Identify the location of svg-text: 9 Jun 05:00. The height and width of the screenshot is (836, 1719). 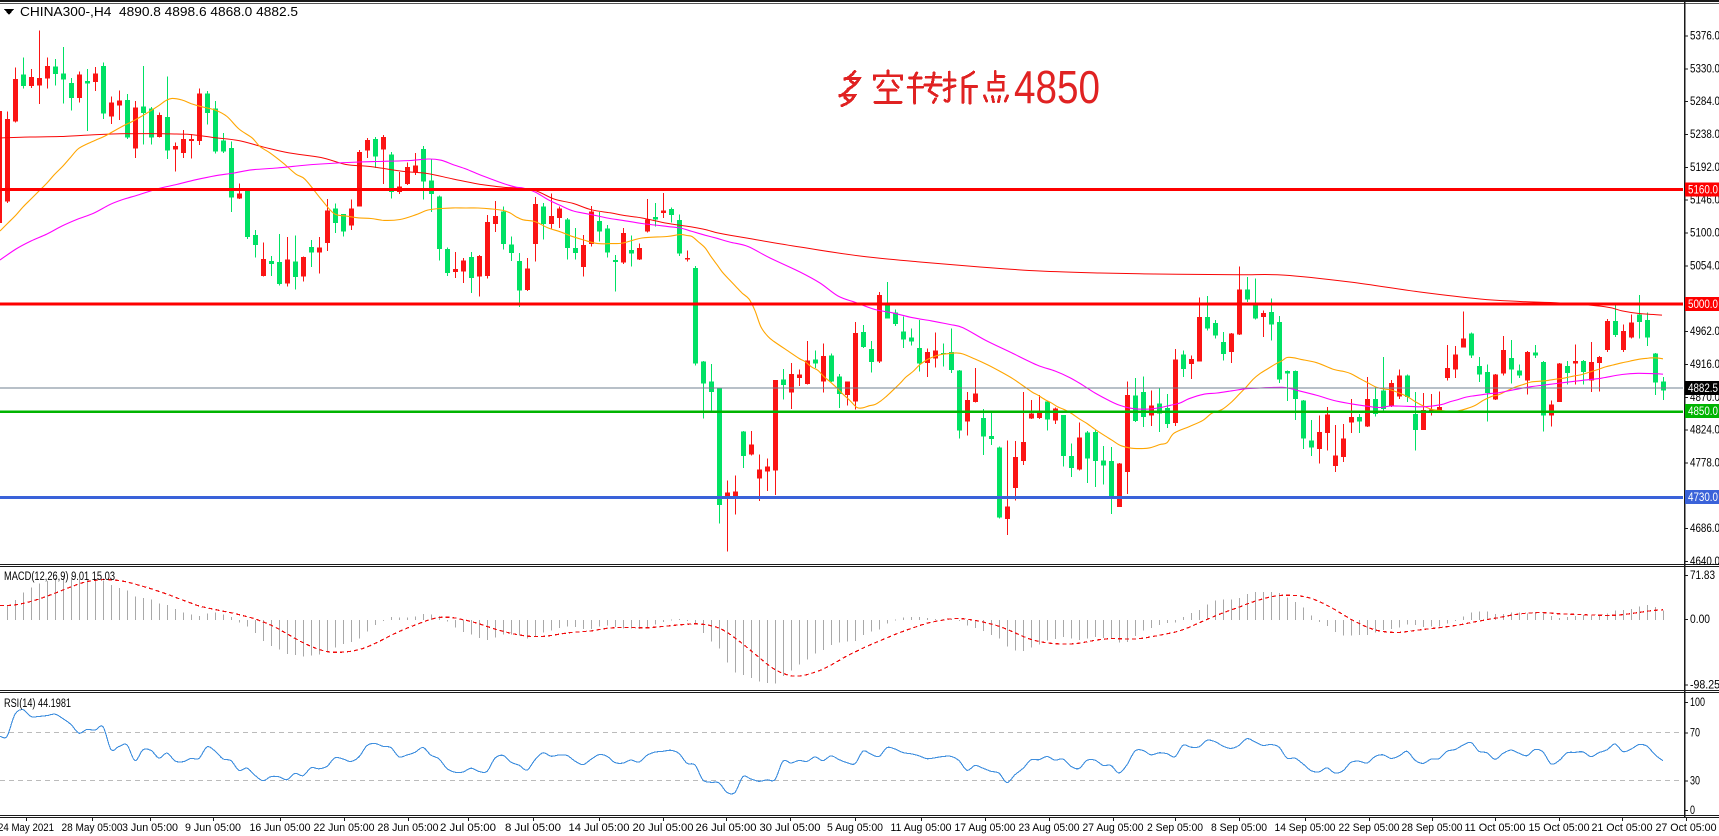
(213, 828).